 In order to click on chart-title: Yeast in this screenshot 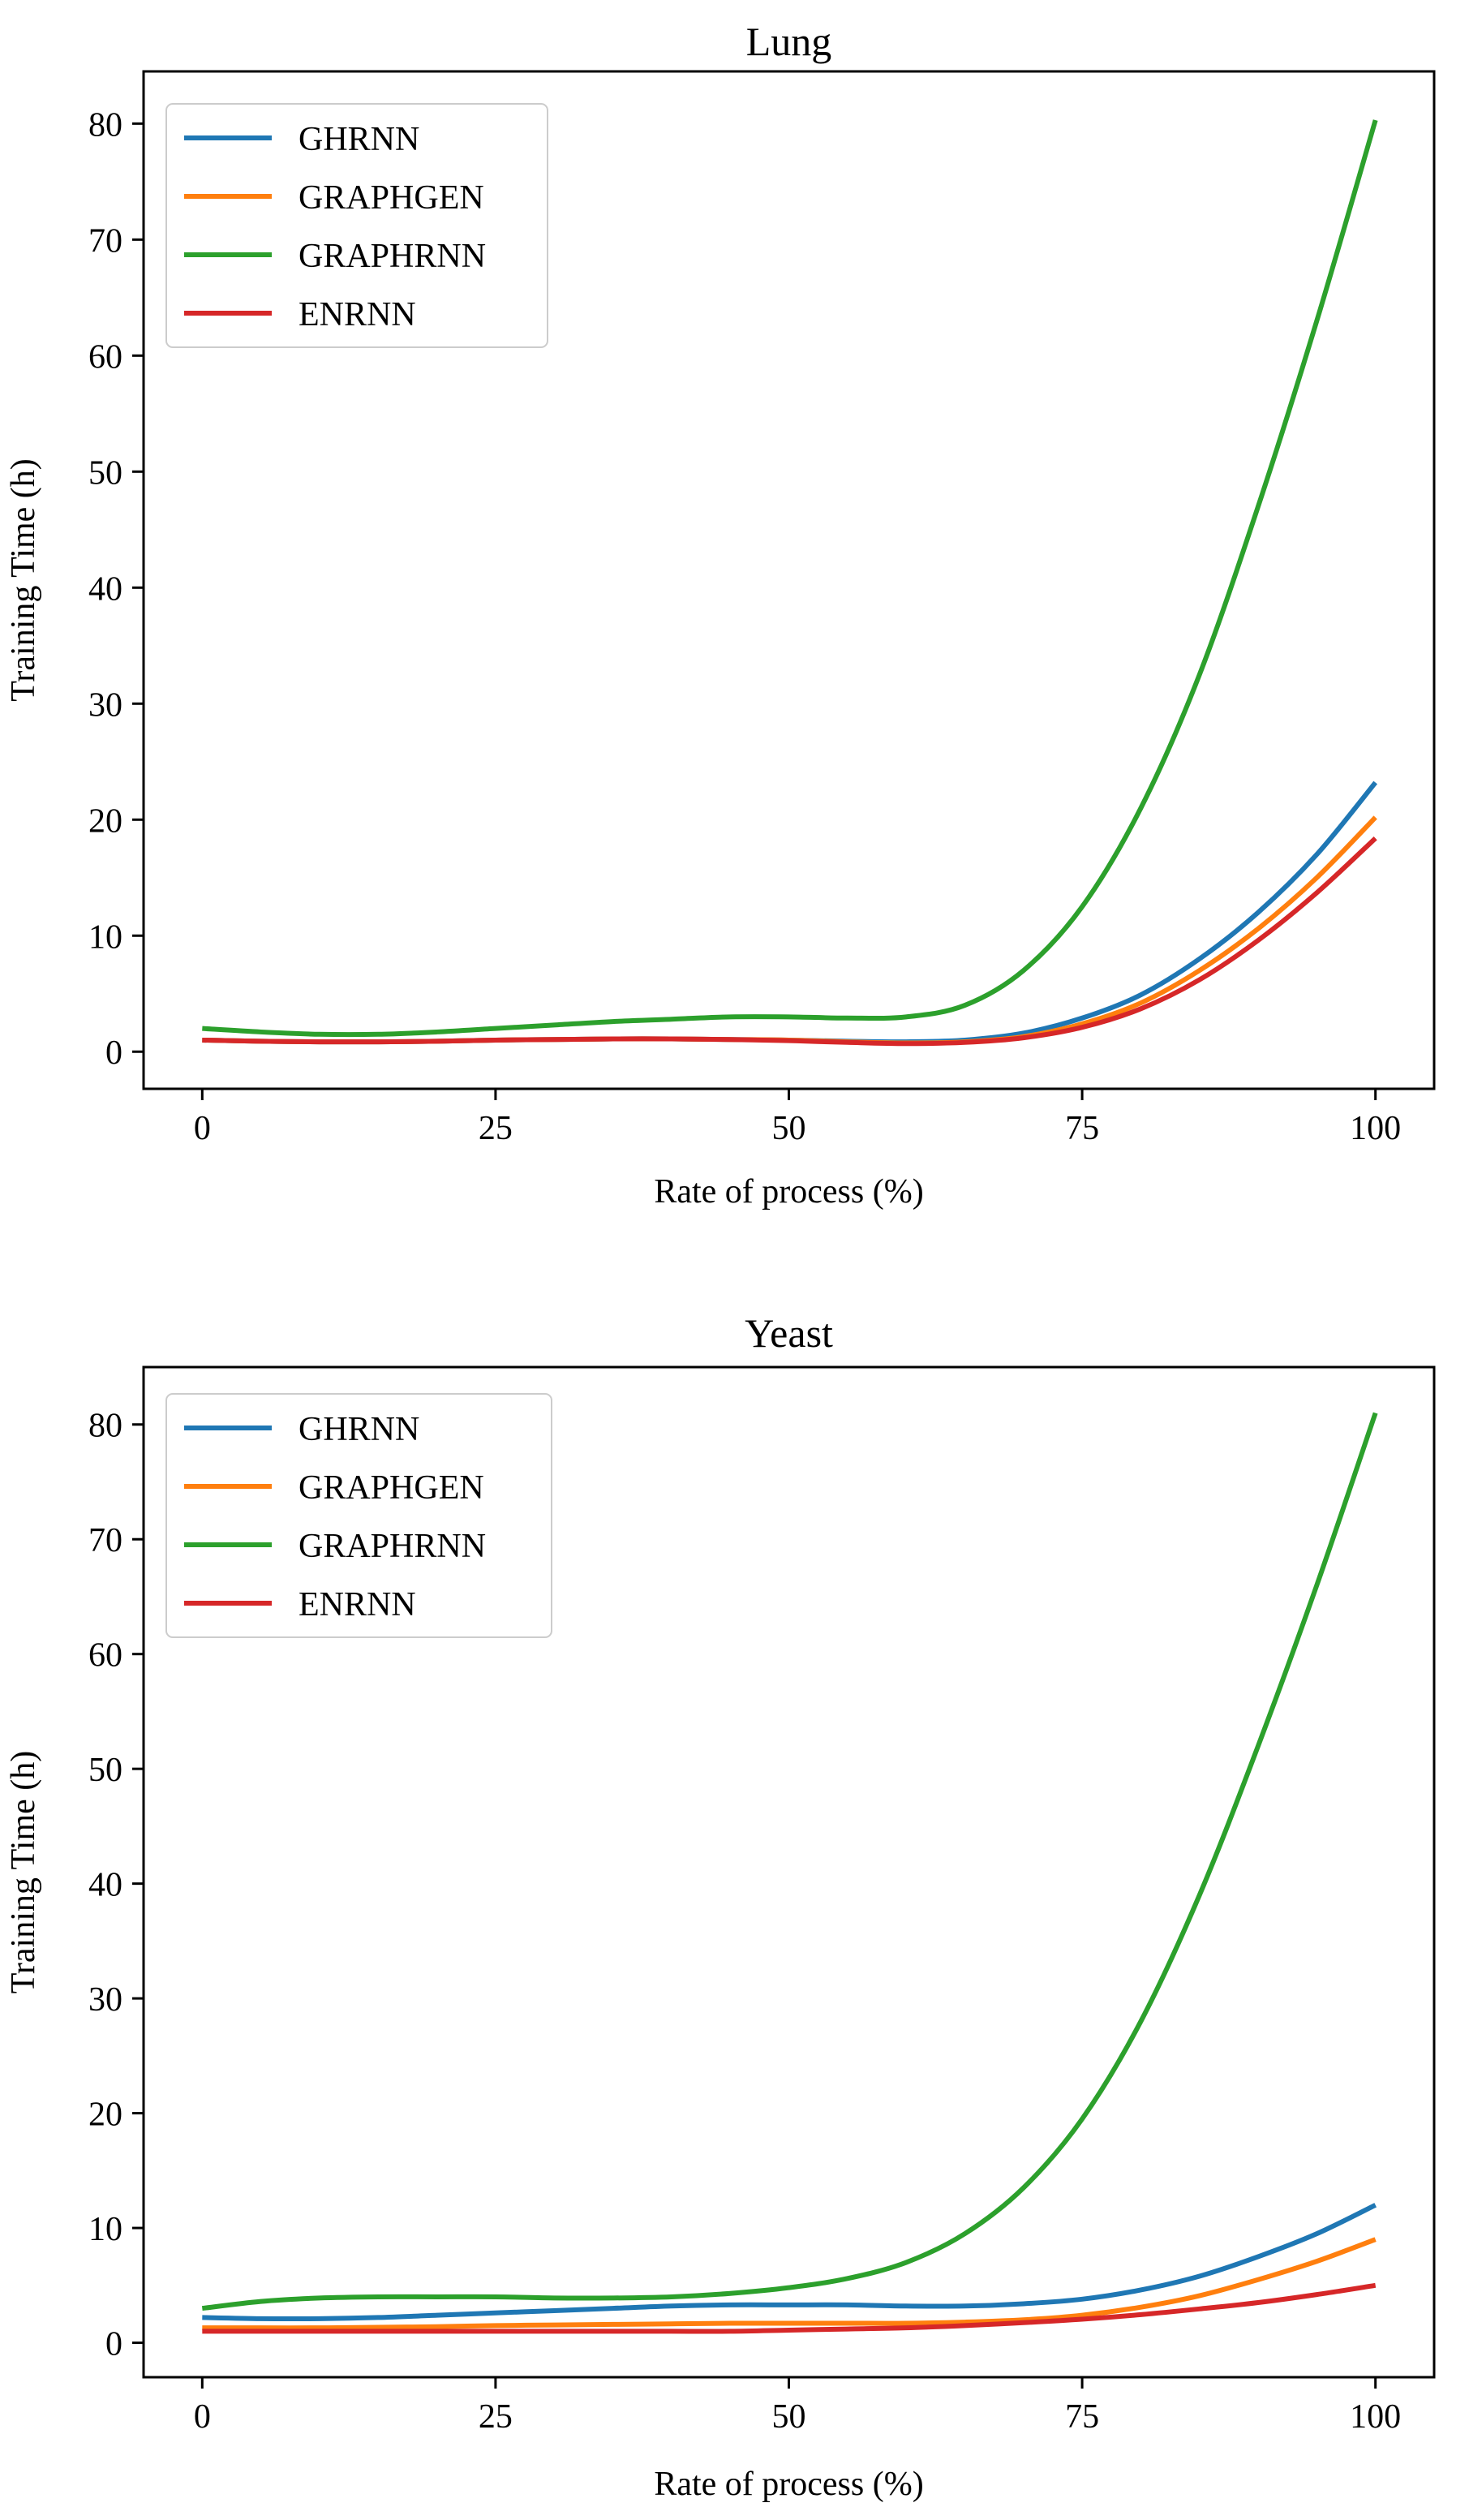, I will do `click(789, 1333)`.